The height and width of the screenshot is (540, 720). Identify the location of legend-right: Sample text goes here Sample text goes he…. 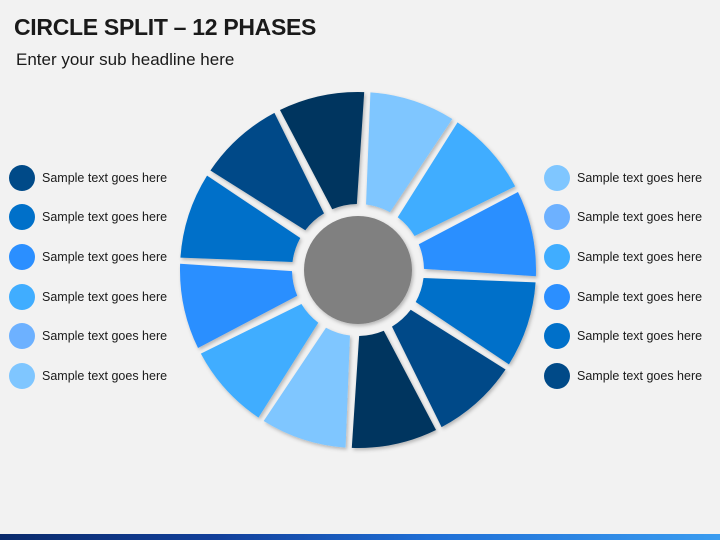
(623, 277).